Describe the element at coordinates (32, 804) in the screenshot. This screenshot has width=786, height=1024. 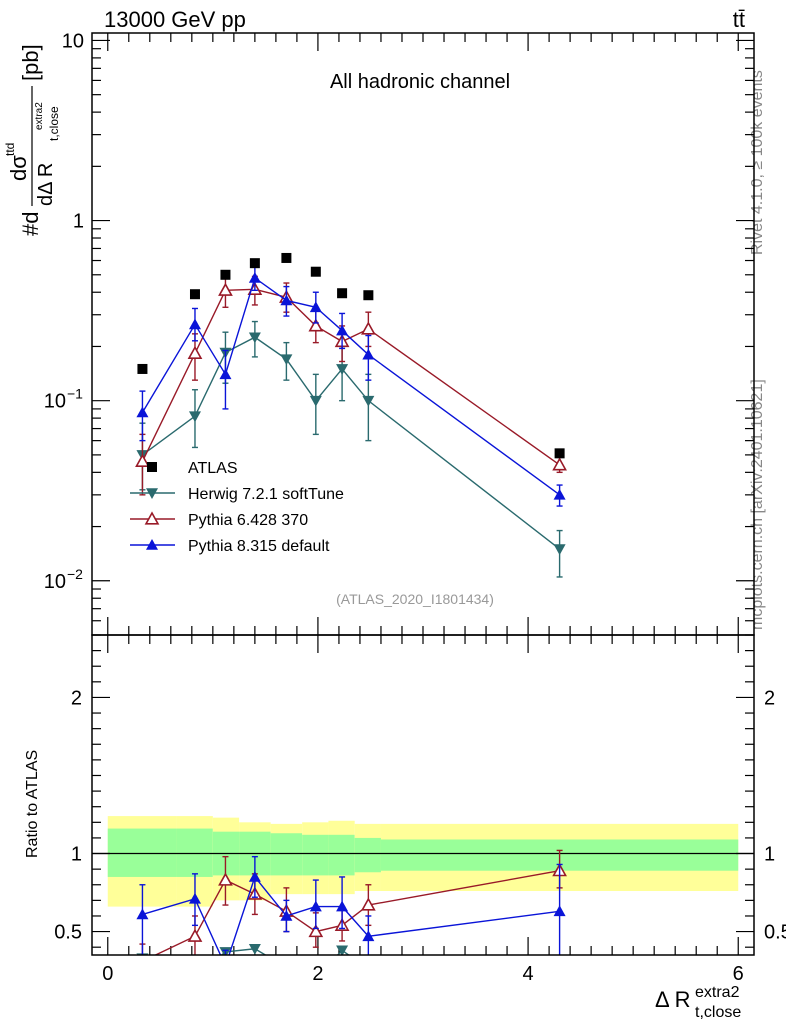
I see `ratio-y-axis-label: Ratio to ATLAS` at that location.